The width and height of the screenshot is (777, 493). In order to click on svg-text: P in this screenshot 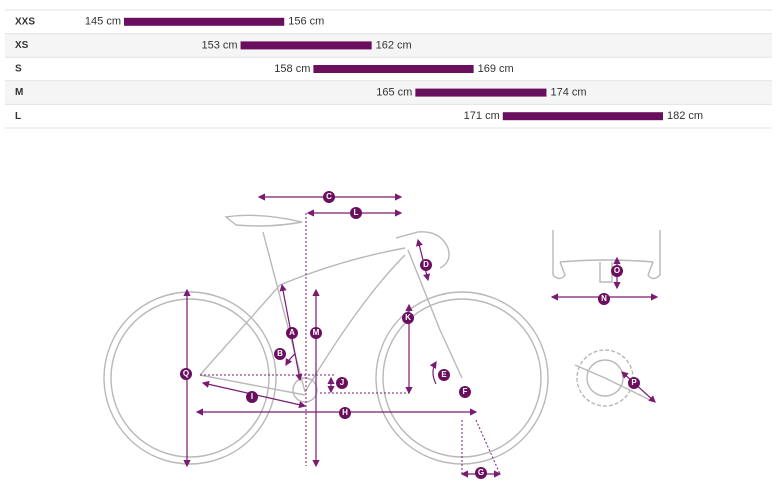, I will do `click(634, 382)`.